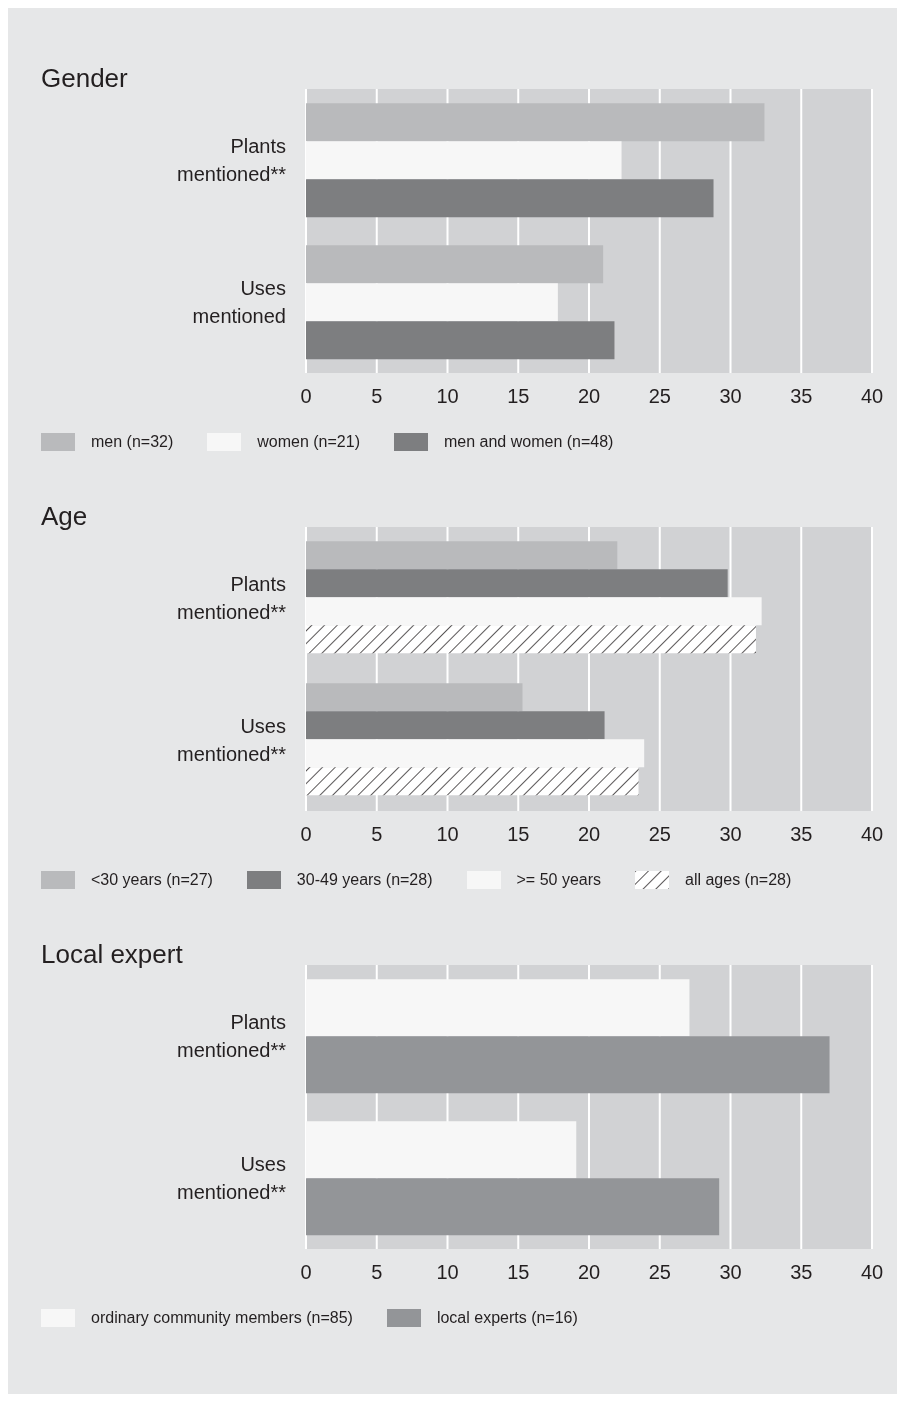  I want to click on legend-label: women (n=21), so click(308, 442).